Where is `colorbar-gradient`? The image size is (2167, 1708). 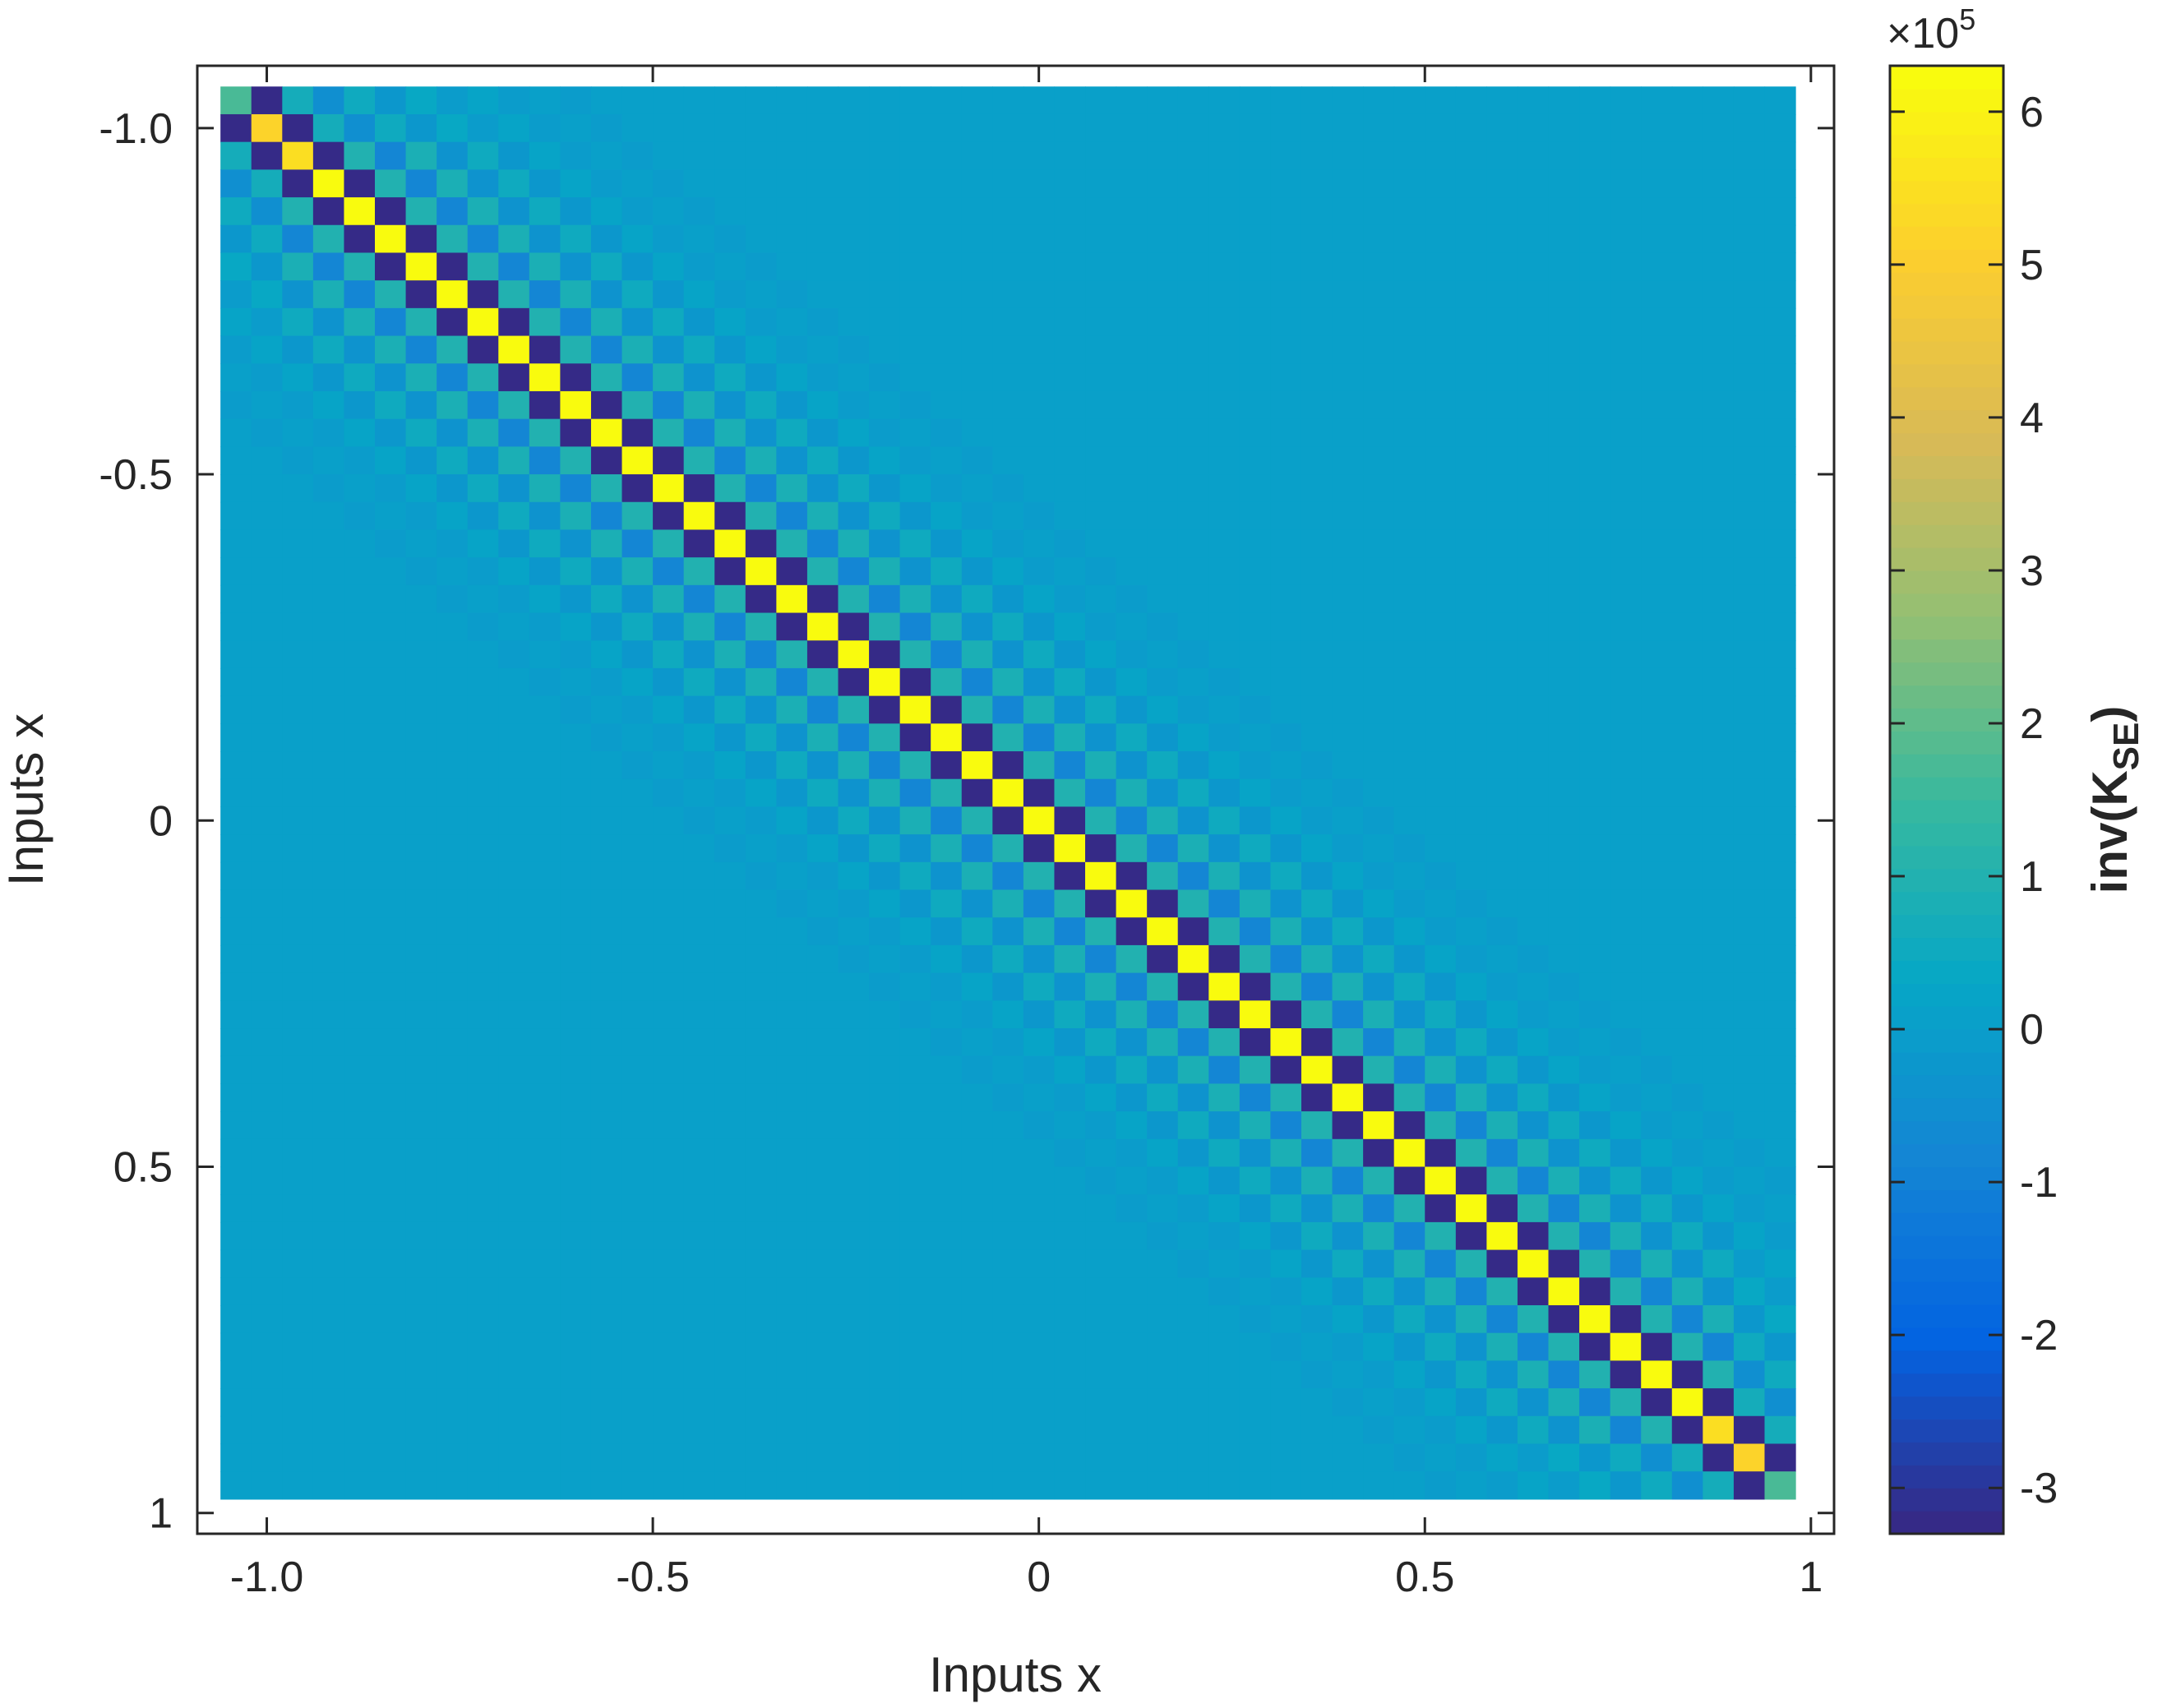 colorbar-gradient is located at coordinates (1946, 800).